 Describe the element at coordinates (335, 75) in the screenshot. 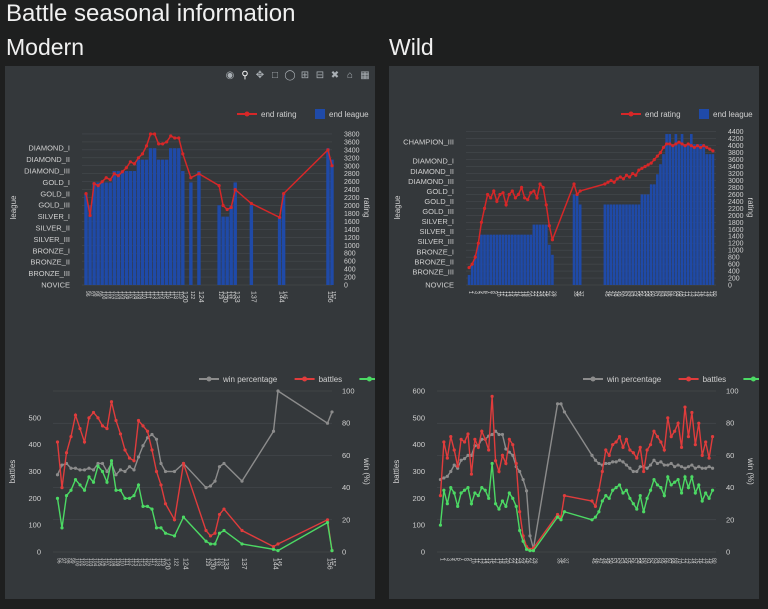

I see `autoscale-icon: ✖` at that location.